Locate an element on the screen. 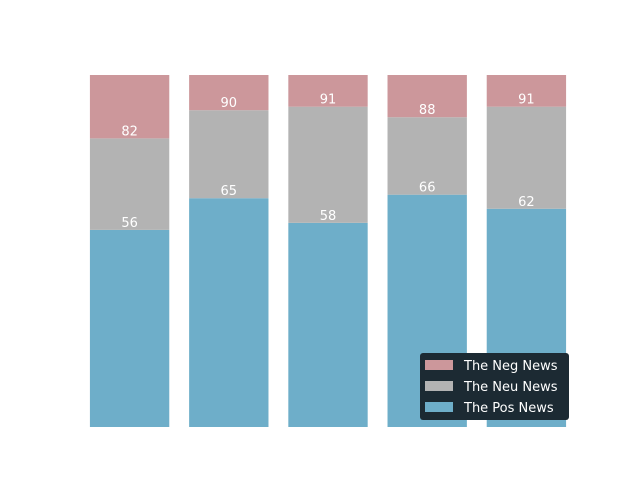 This screenshot has width=640, height=480. data-label-the-pos-news-3: 58 is located at coordinates (328, 216).